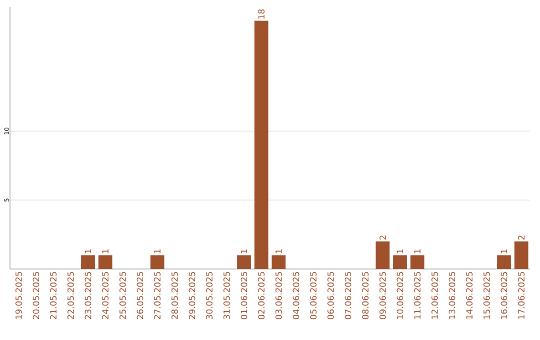  Describe the element at coordinates (504, 295) in the screenshot. I see `x-tick-label: 16.06.2025` at that location.